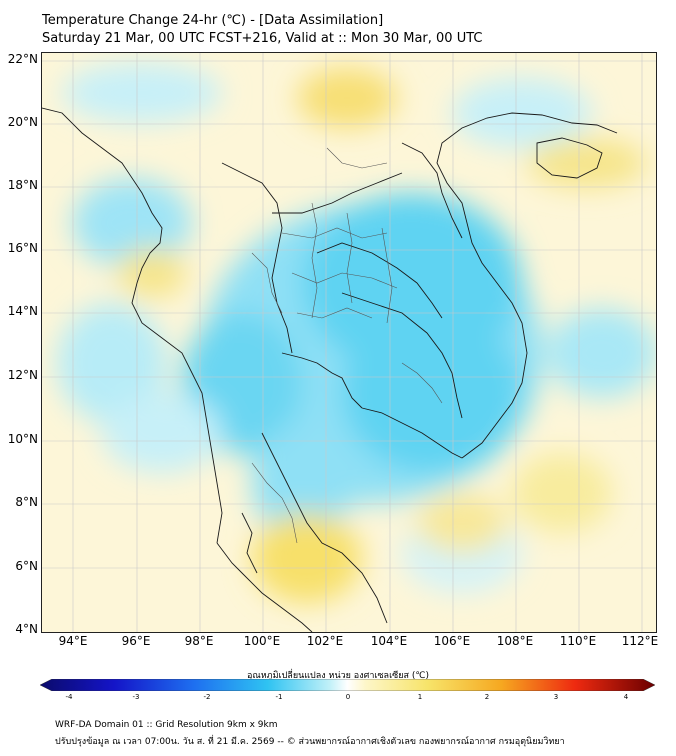 The height and width of the screenshot is (756, 676). Describe the element at coordinates (626, 697) in the screenshot. I see `colorbar-tick: 4` at that location.